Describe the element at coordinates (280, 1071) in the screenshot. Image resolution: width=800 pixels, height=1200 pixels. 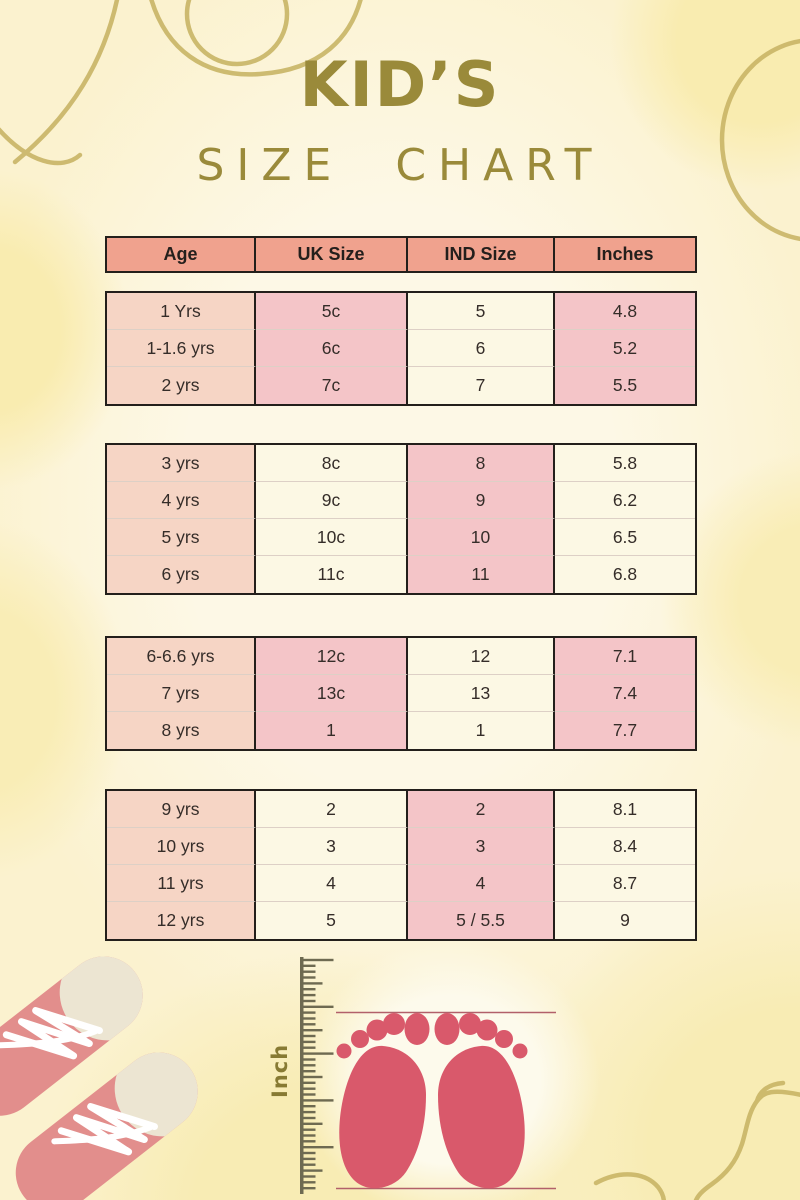
I see `ruler-inch-label: Inch` at that location.